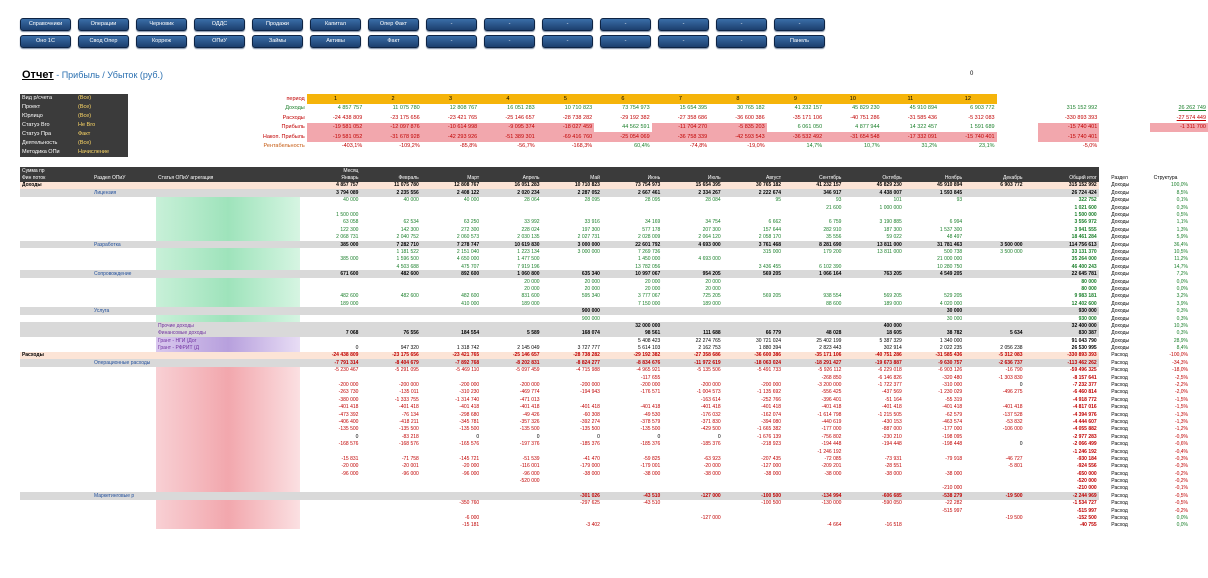 This screenshot has width=1208, height=578. I want to click on month-cell: 3 000 000, so click(588, 251).